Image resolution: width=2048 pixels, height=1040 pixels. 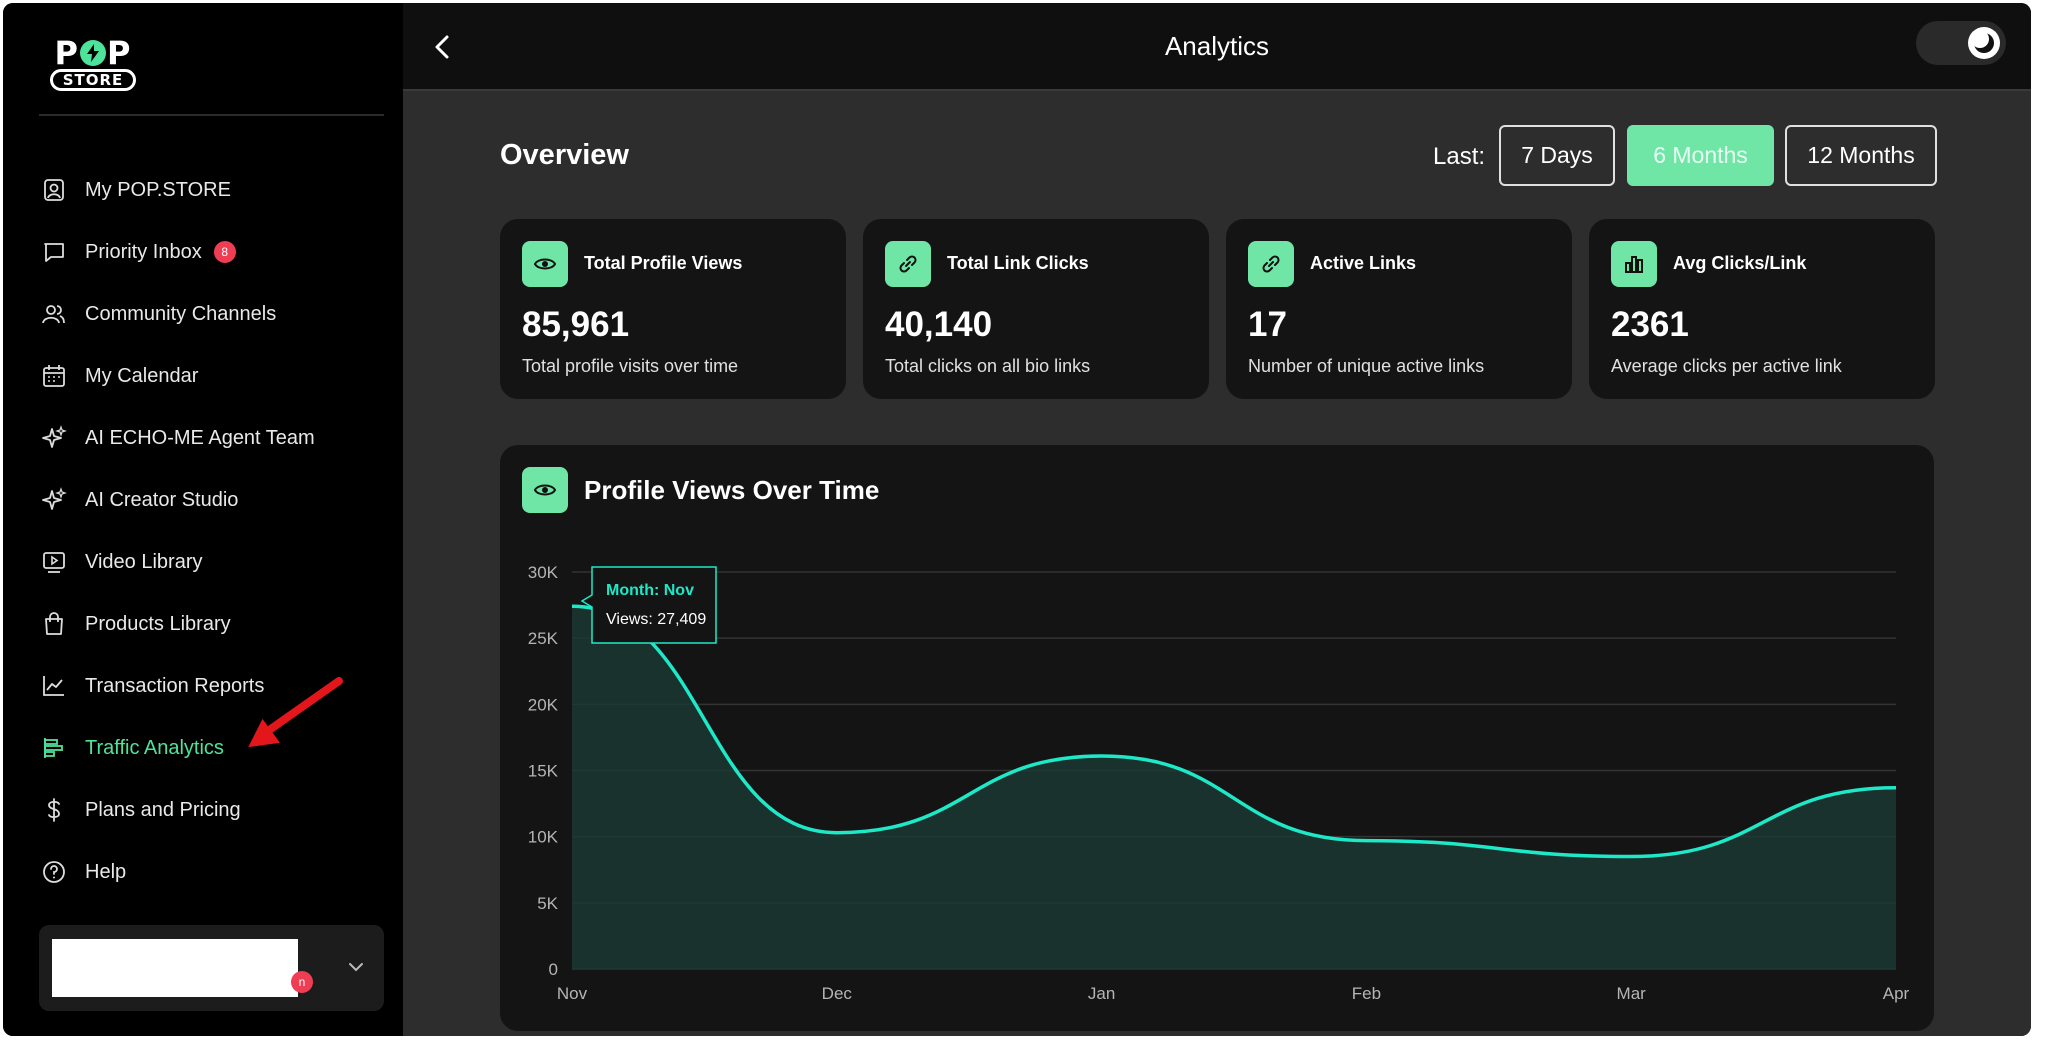 What do you see at coordinates (576, 324) in the screenshot?
I see `stat-value: 85,961` at bounding box center [576, 324].